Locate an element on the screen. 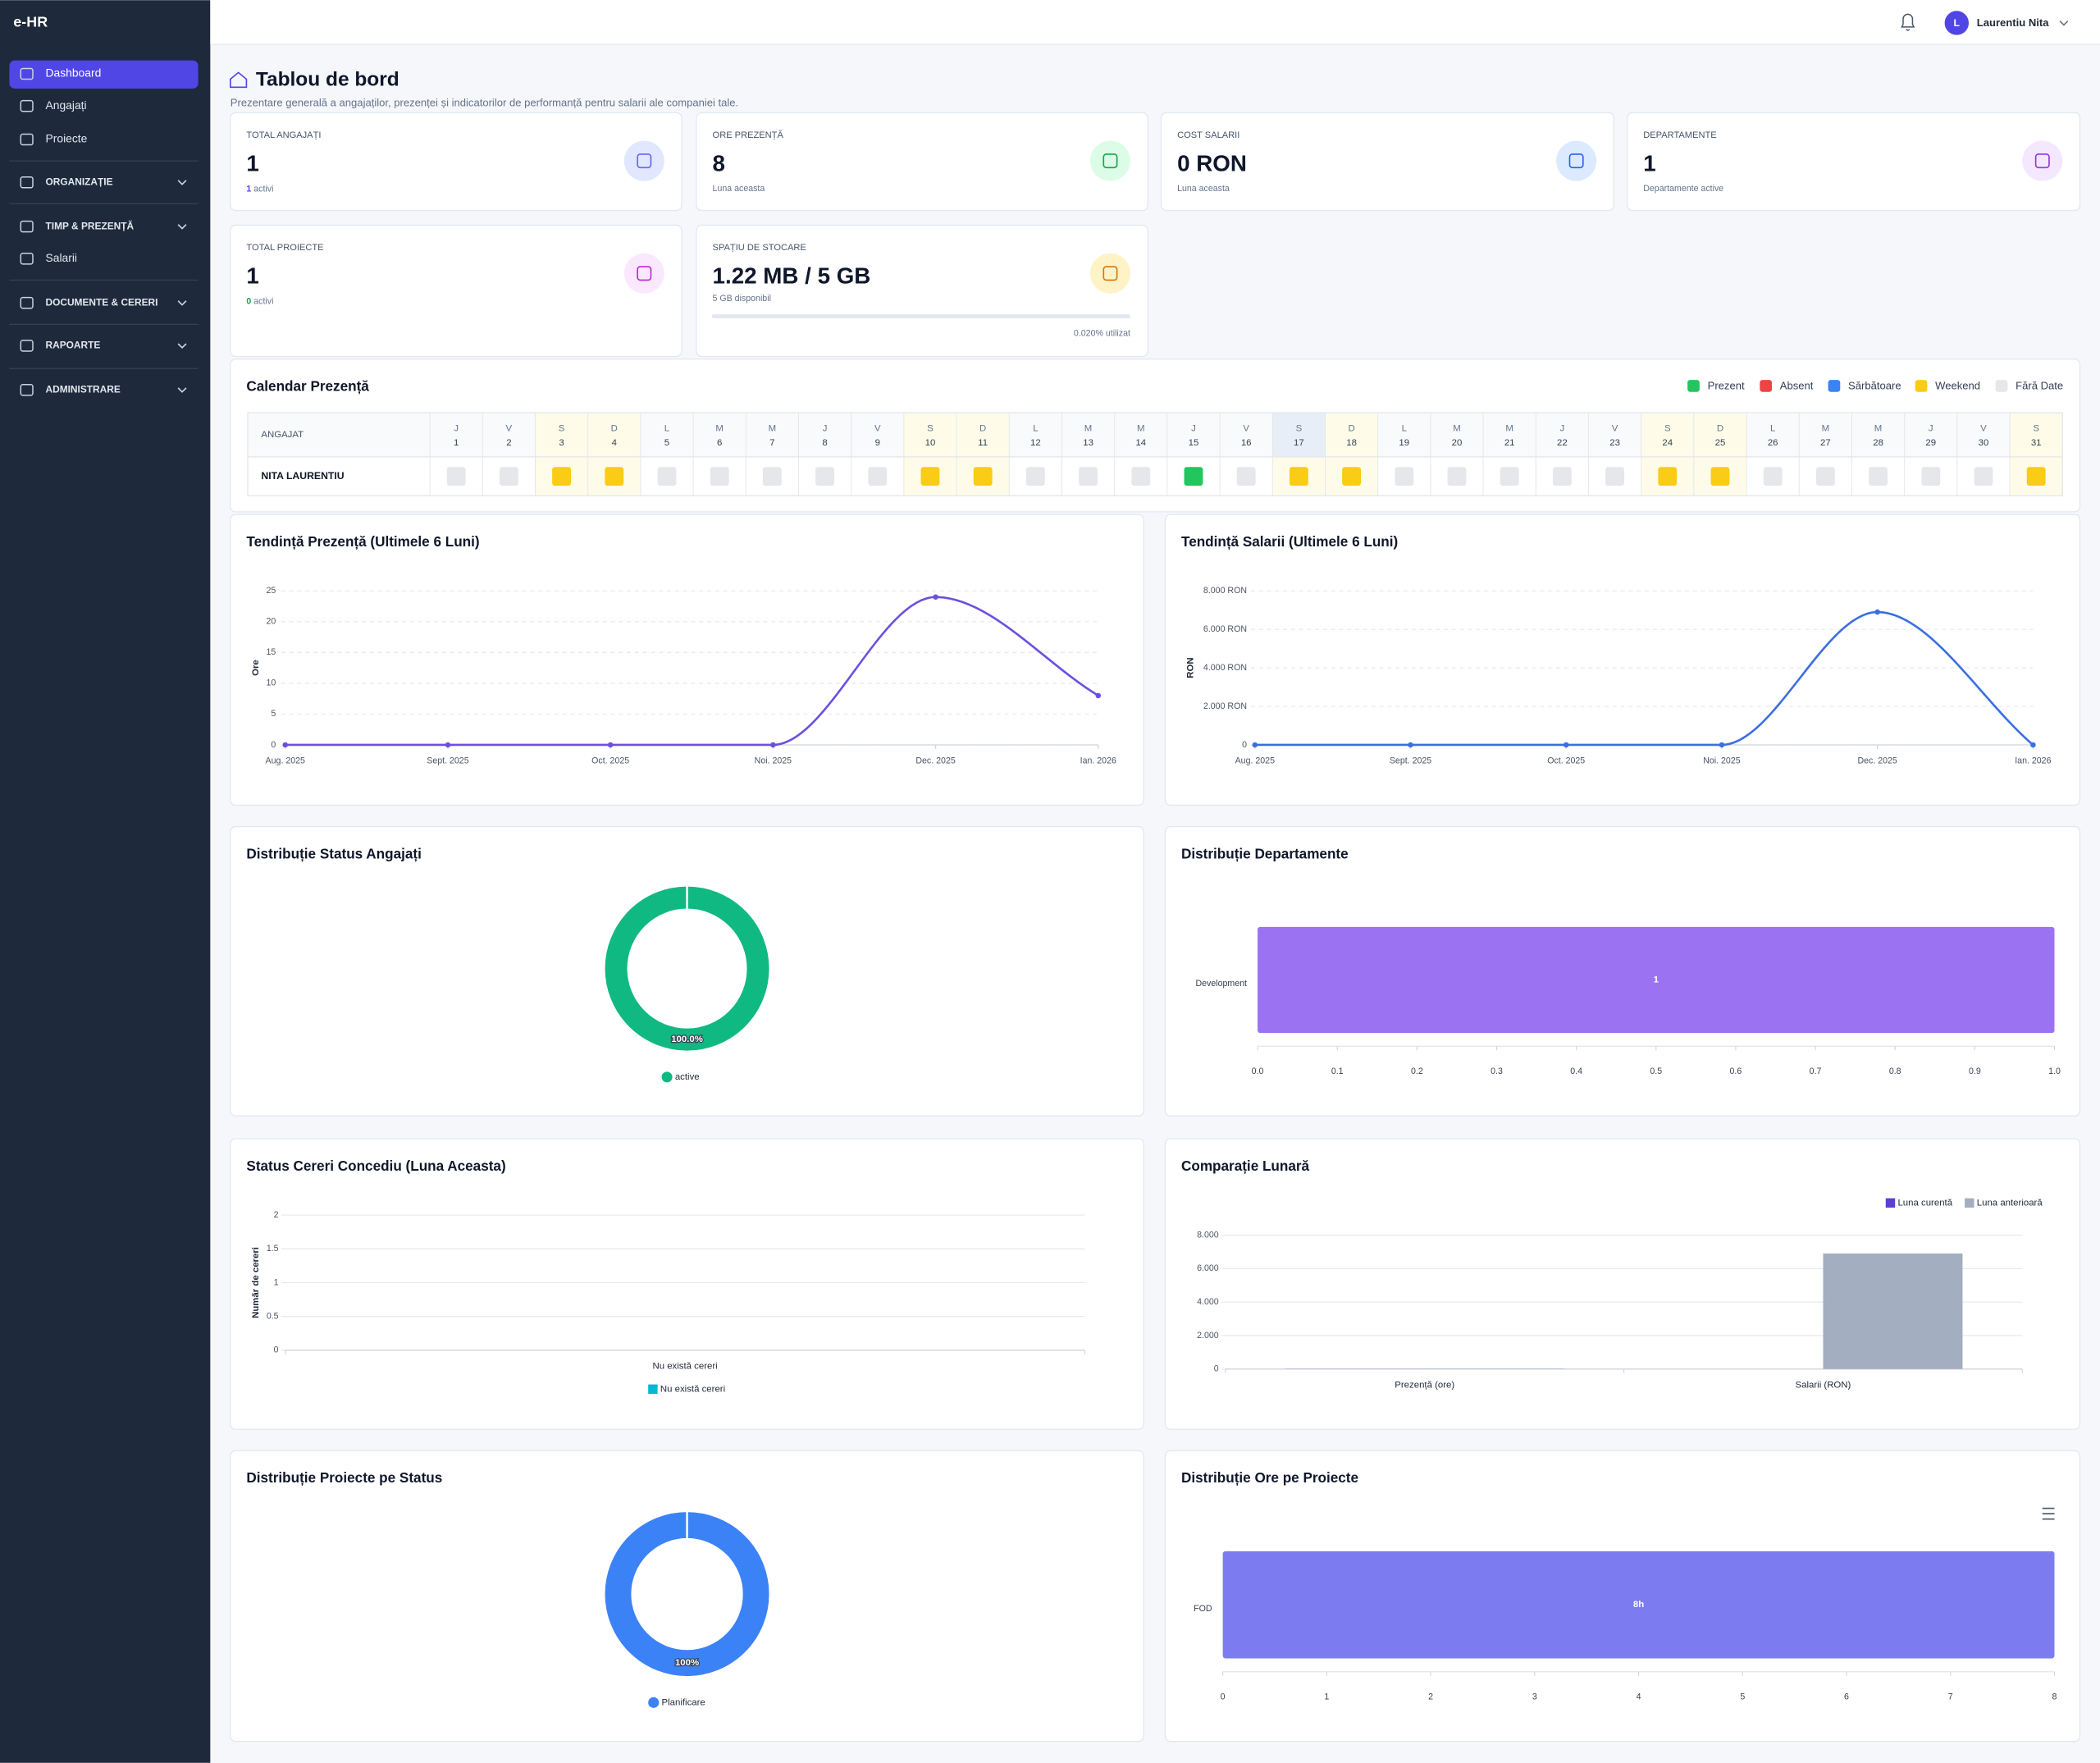 The height and width of the screenshot is (1763, 2100). stat-label: TOTAL PROIECTE is located at coordinates (284, 248).